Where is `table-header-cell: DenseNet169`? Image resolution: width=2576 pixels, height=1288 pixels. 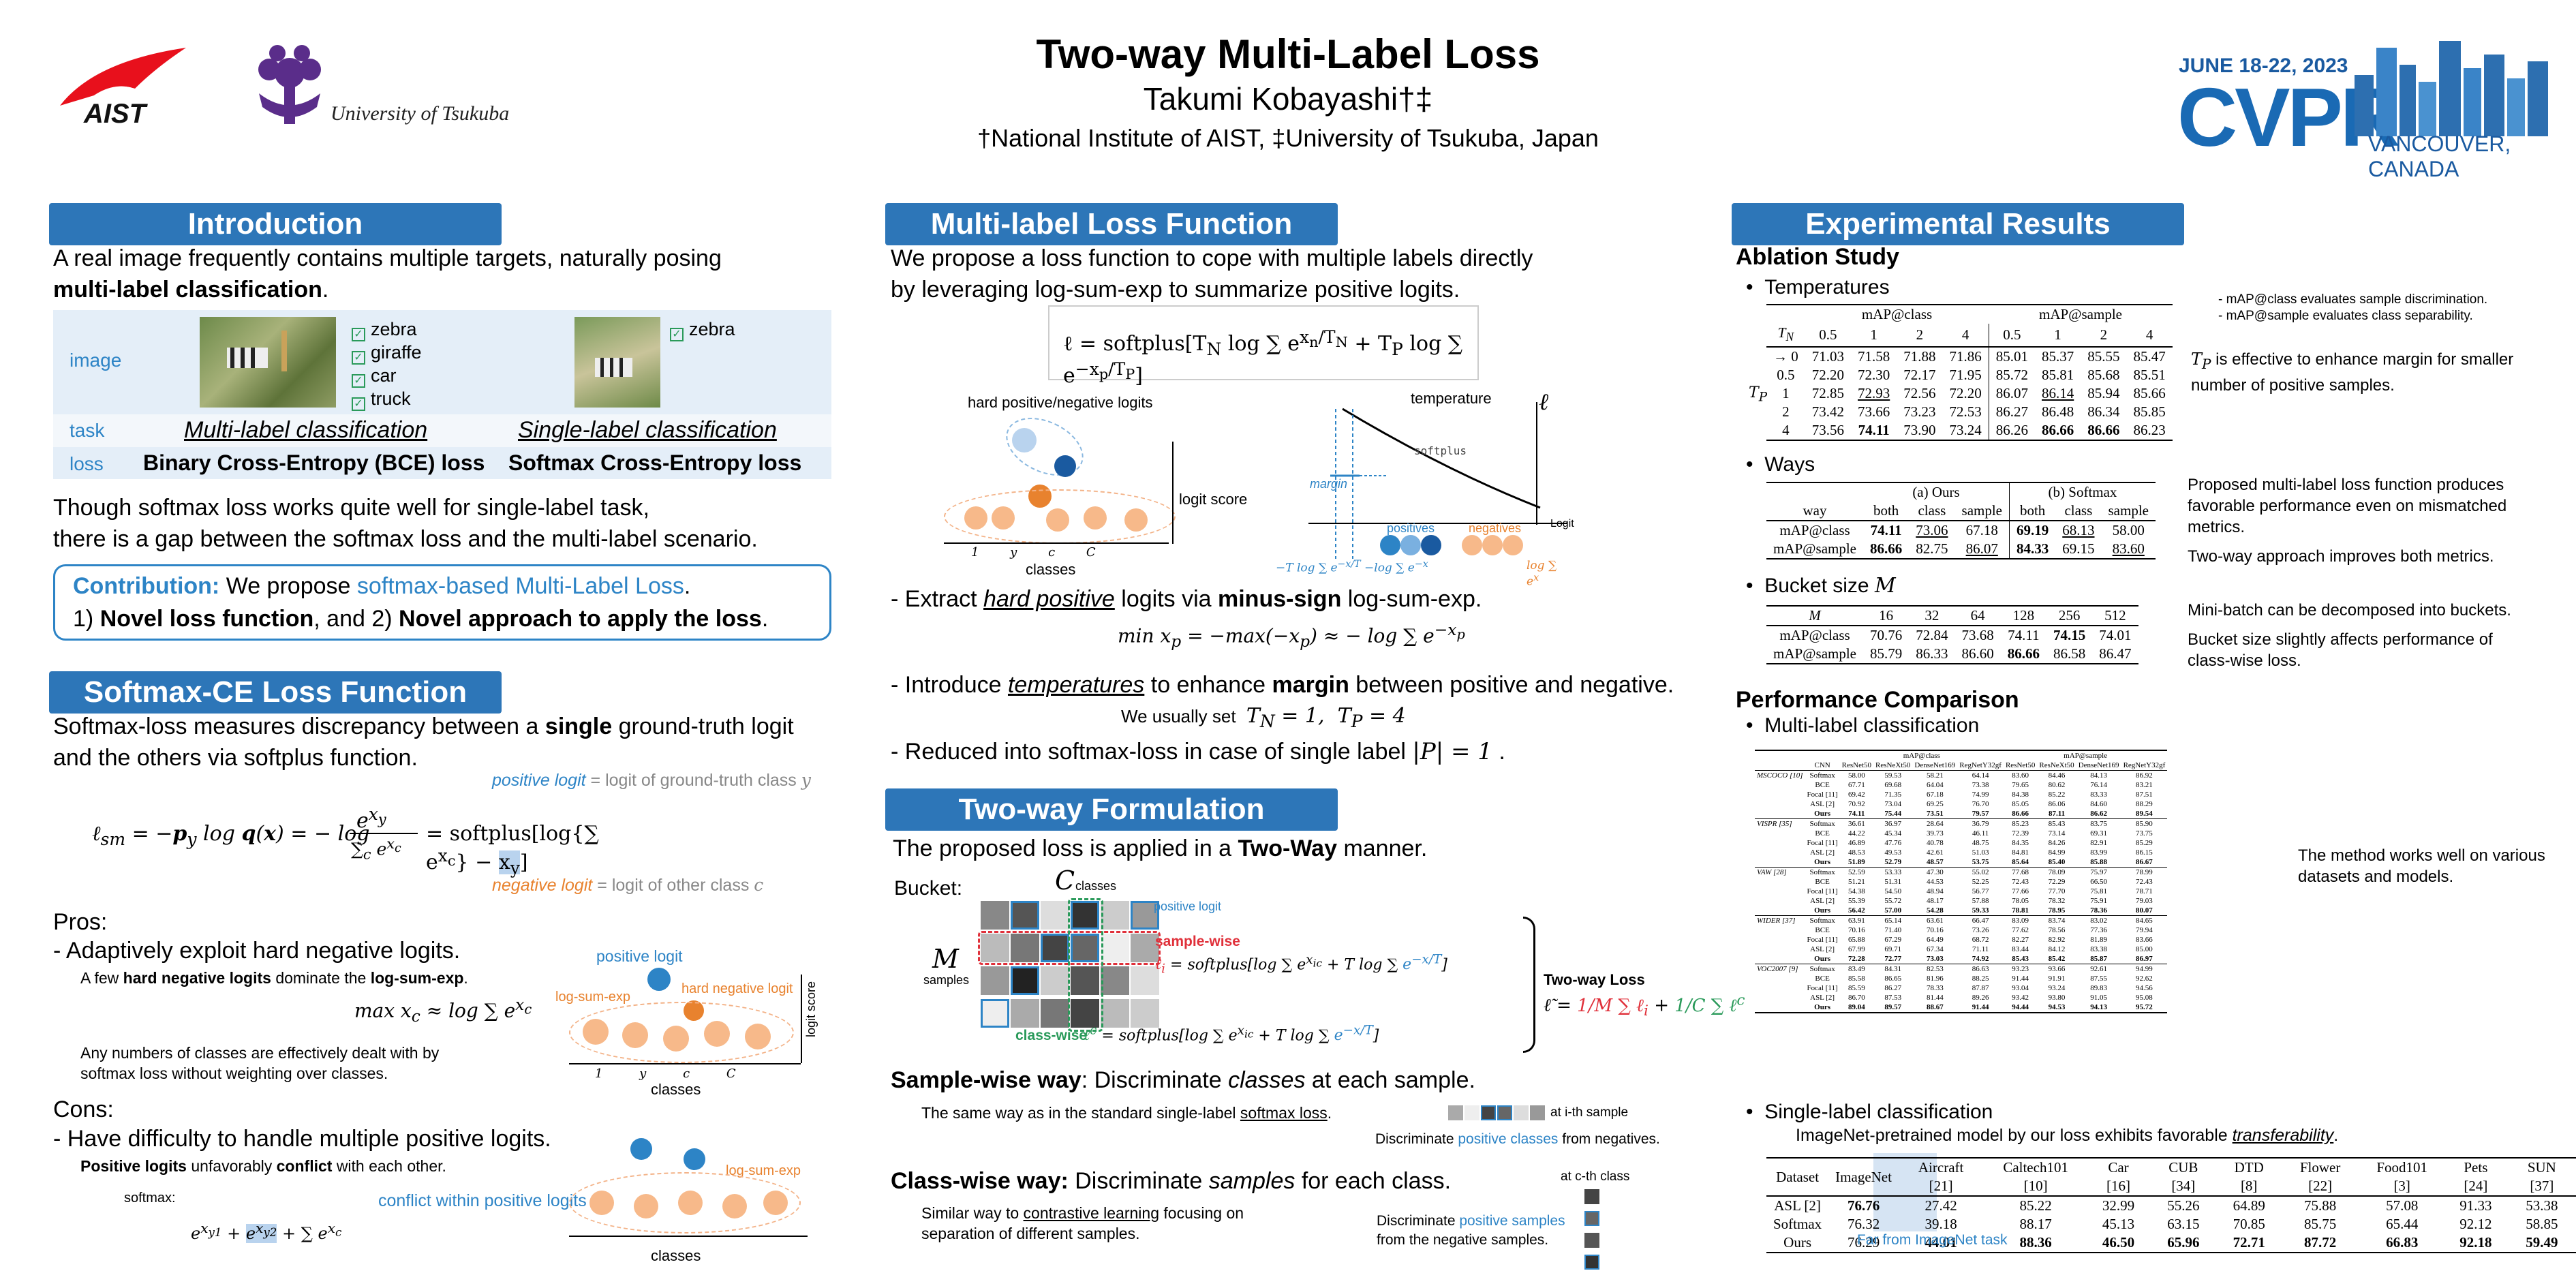
table-header-cell: DenseNet169 is located at coordinates (2098, 765).